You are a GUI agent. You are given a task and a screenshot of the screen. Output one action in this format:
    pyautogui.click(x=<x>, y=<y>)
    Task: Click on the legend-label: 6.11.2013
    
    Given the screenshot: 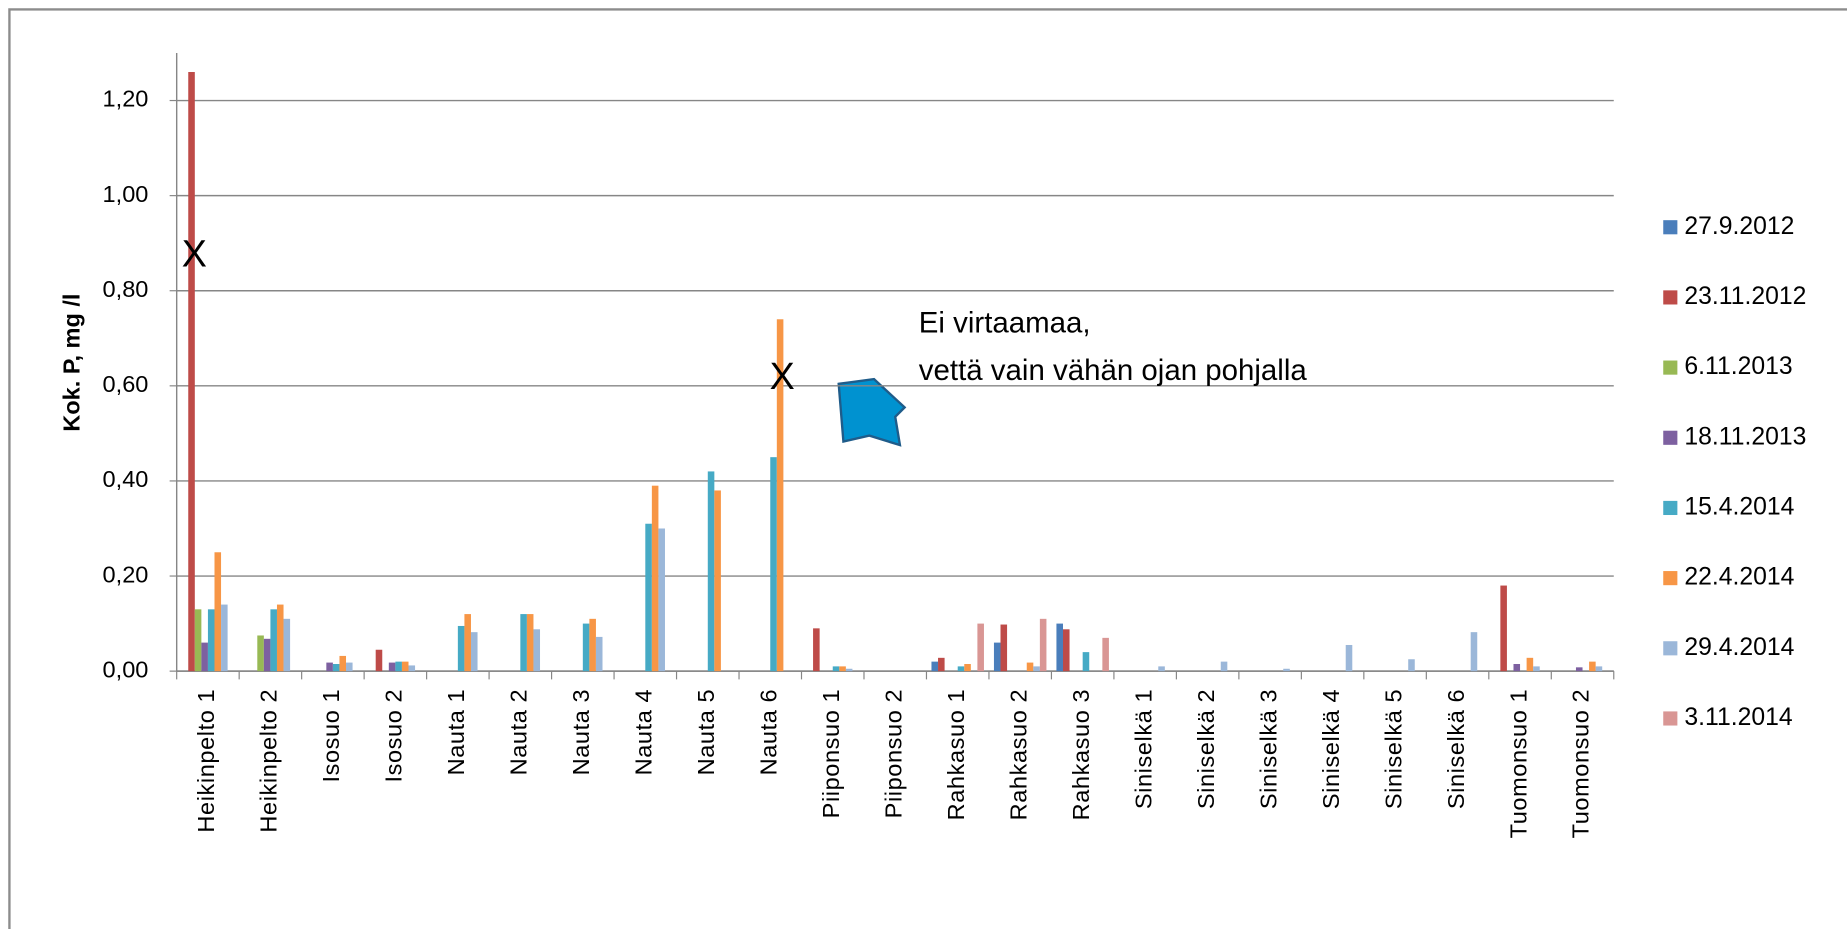 What is the action you would take?
    pyautogui.click(x=1738, y=366)
    